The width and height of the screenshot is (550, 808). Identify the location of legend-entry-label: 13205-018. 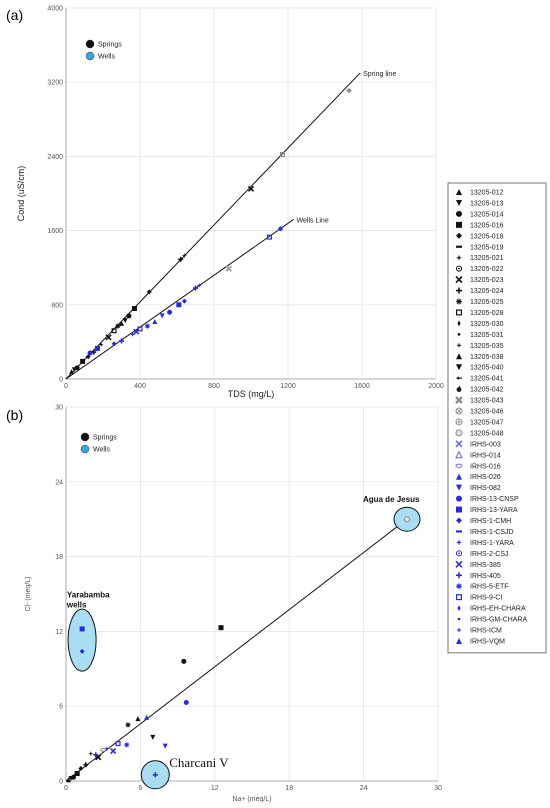
(487, 236).